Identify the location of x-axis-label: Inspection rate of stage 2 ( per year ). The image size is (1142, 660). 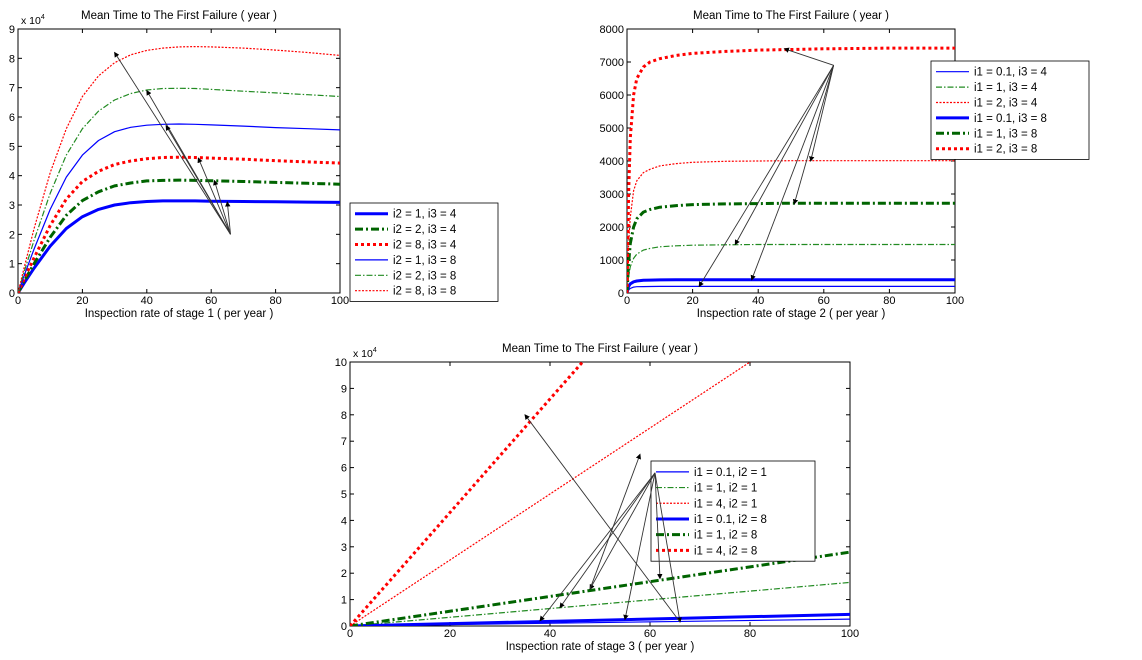
(791, 314).